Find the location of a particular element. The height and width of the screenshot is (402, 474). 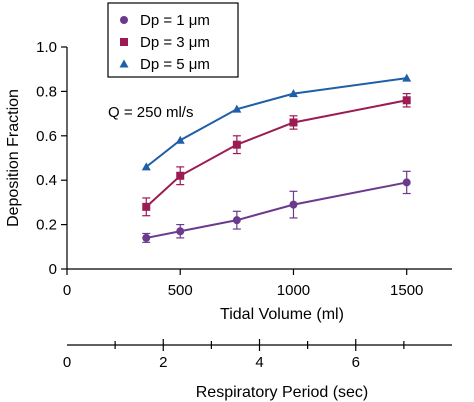

legend-label: Dp = 3 μm is located at coordinates (175, 42).